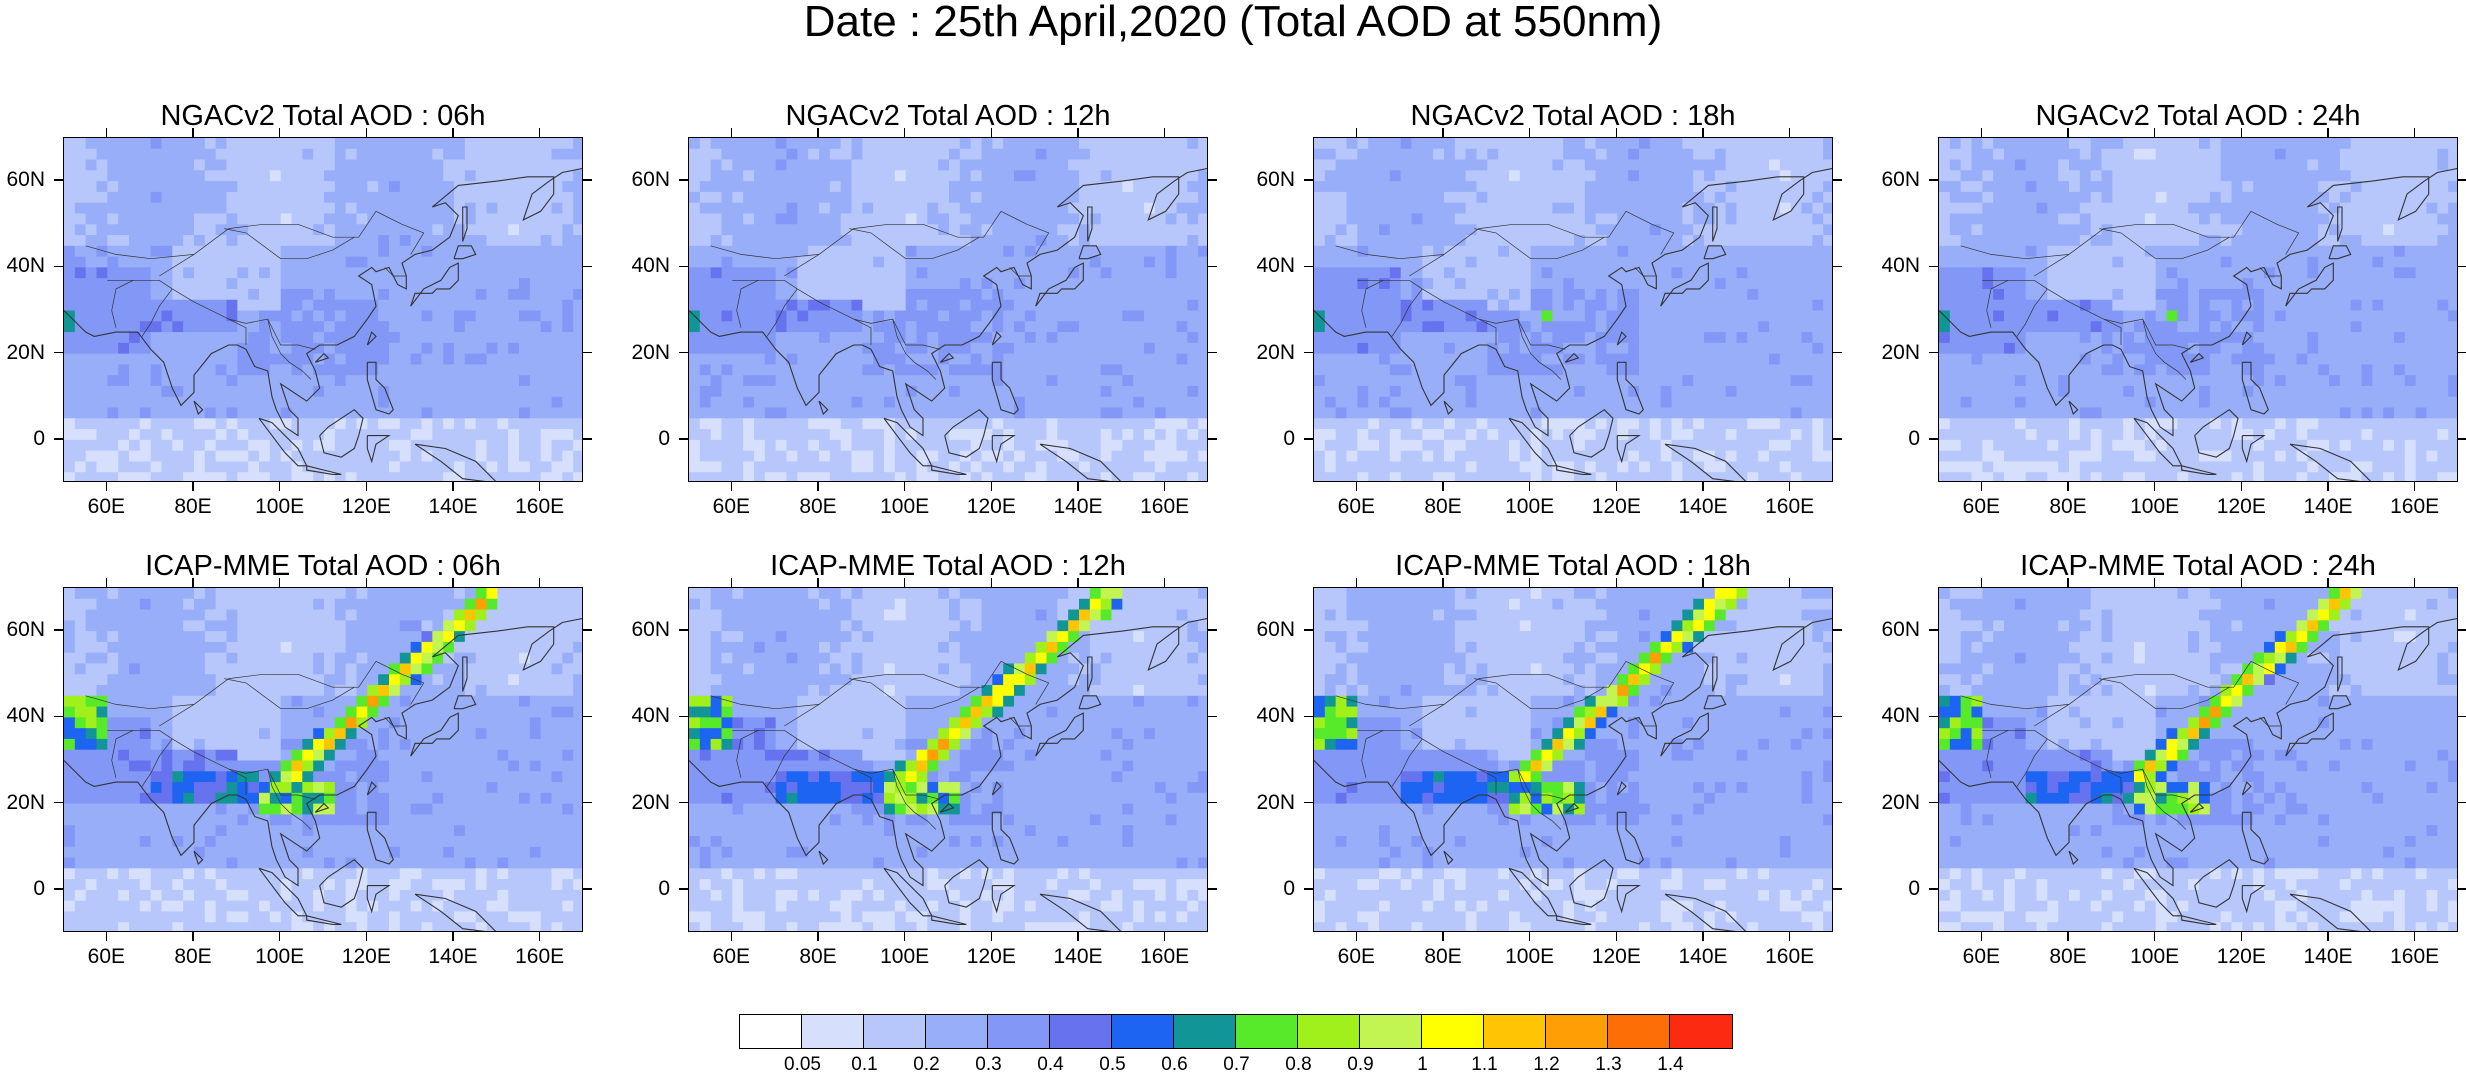  I want to click on lon-tick, so click(1443, 132).